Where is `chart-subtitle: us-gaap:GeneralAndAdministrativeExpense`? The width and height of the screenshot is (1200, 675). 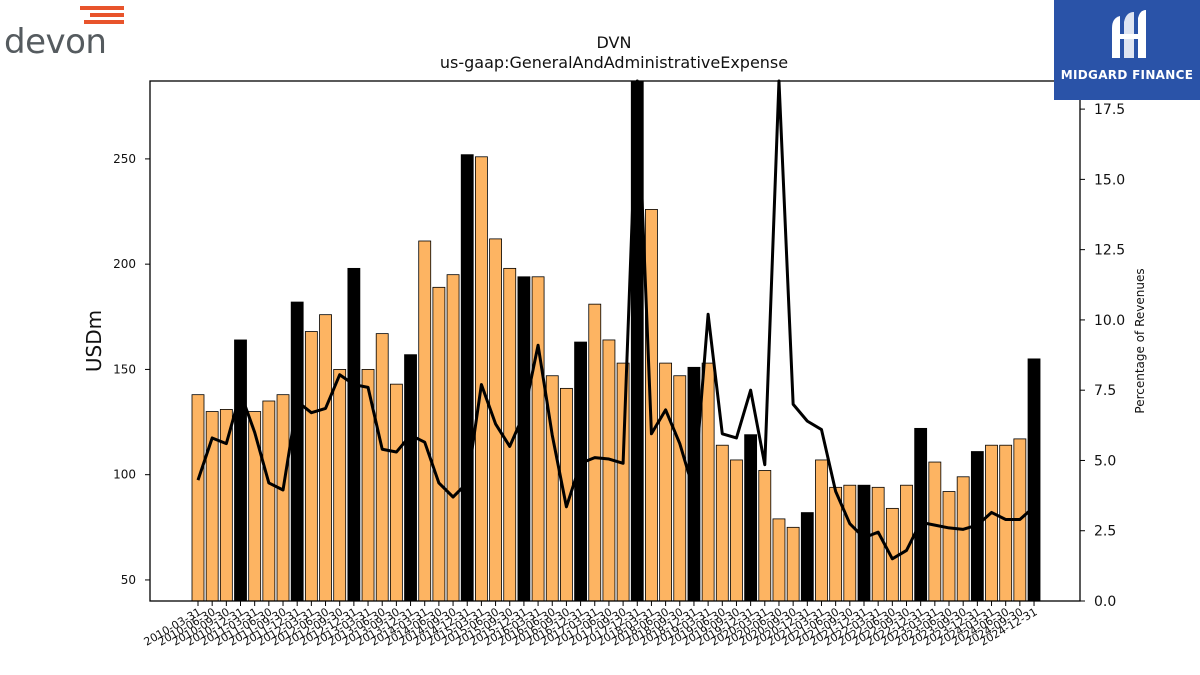 chart-subtitle: us-gaap:GeneralAndAdministrativeExpense is located at coordinates (614, 62).